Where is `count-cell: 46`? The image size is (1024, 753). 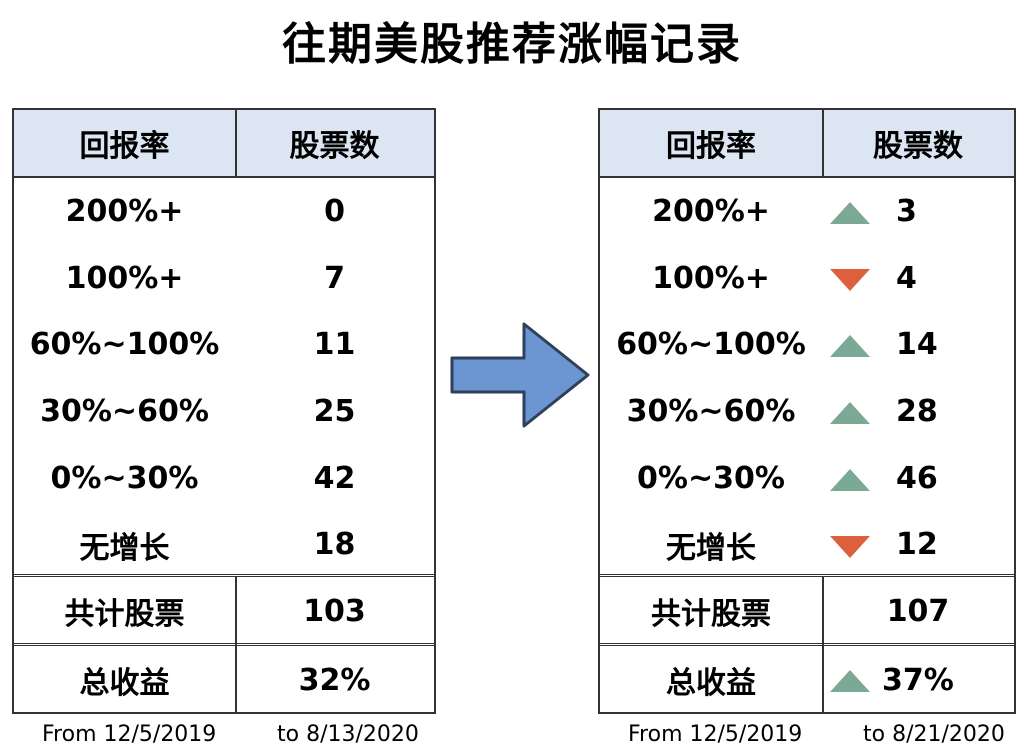
count-cell: 46 is located at coordinates (917, 478).